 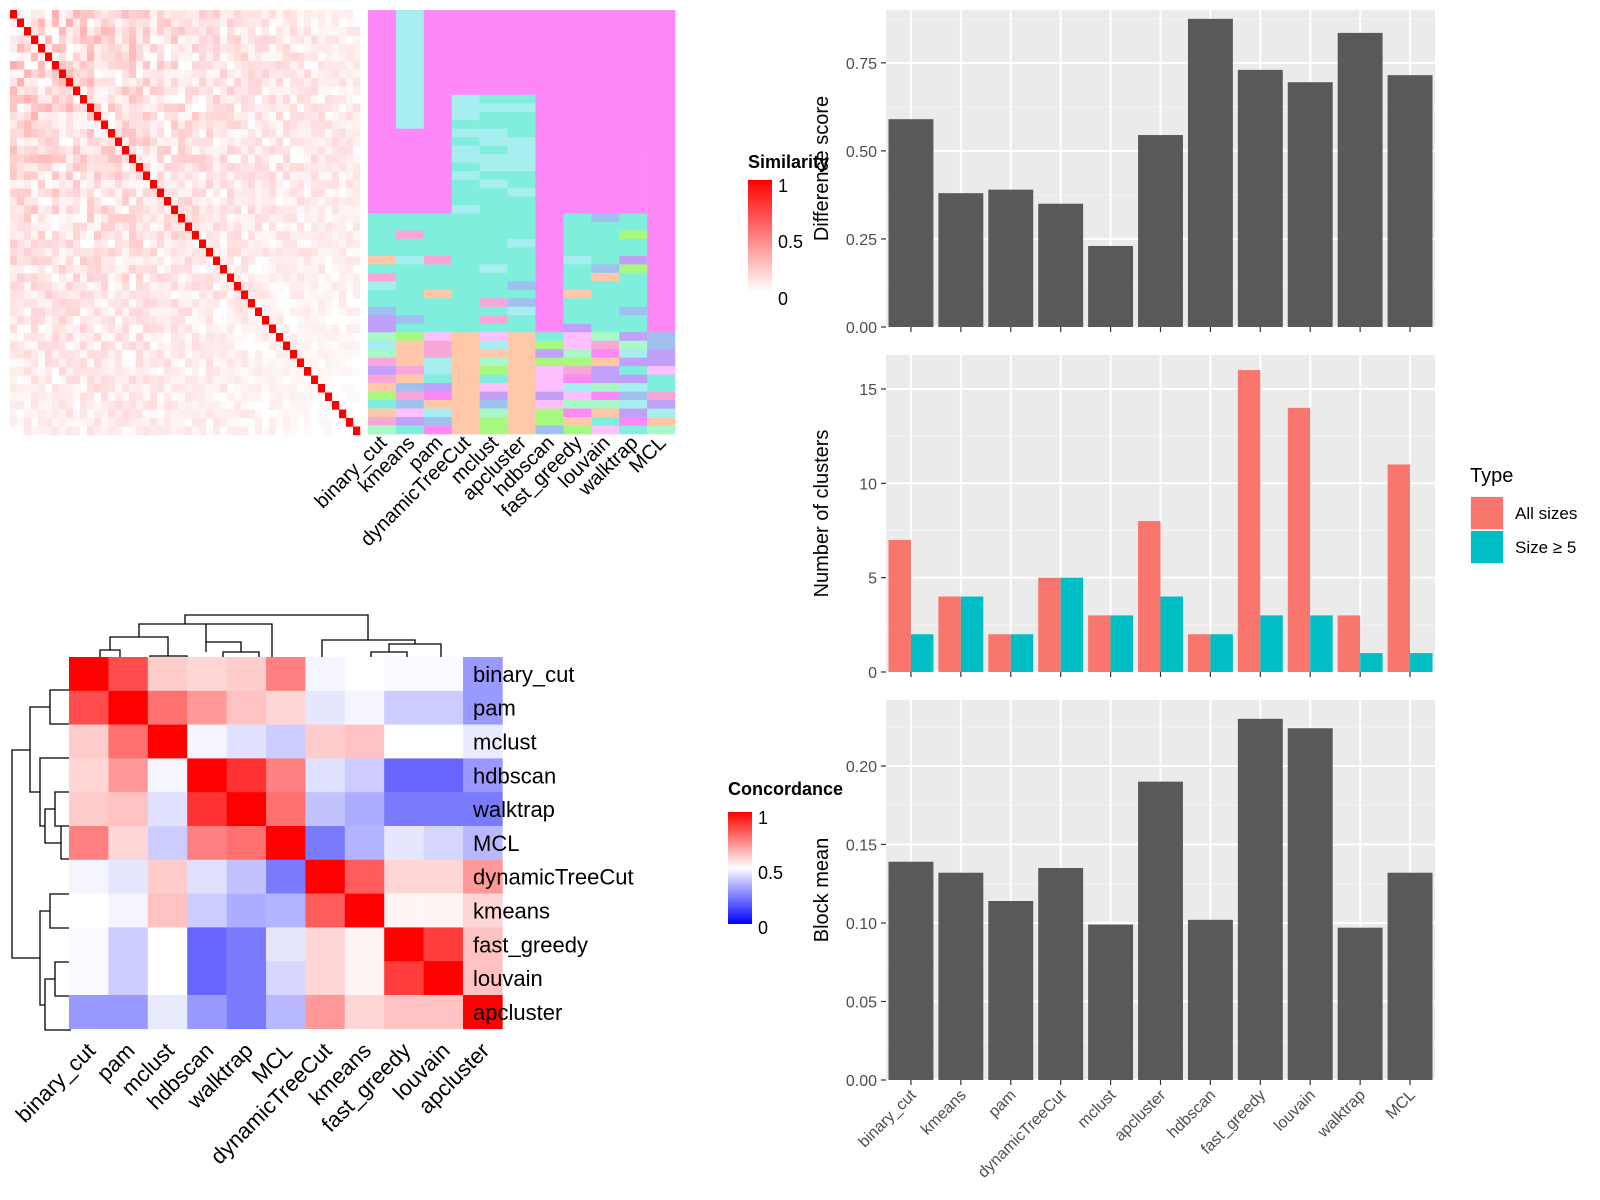 I want to click on bar, so click(x=1111, y=1002).